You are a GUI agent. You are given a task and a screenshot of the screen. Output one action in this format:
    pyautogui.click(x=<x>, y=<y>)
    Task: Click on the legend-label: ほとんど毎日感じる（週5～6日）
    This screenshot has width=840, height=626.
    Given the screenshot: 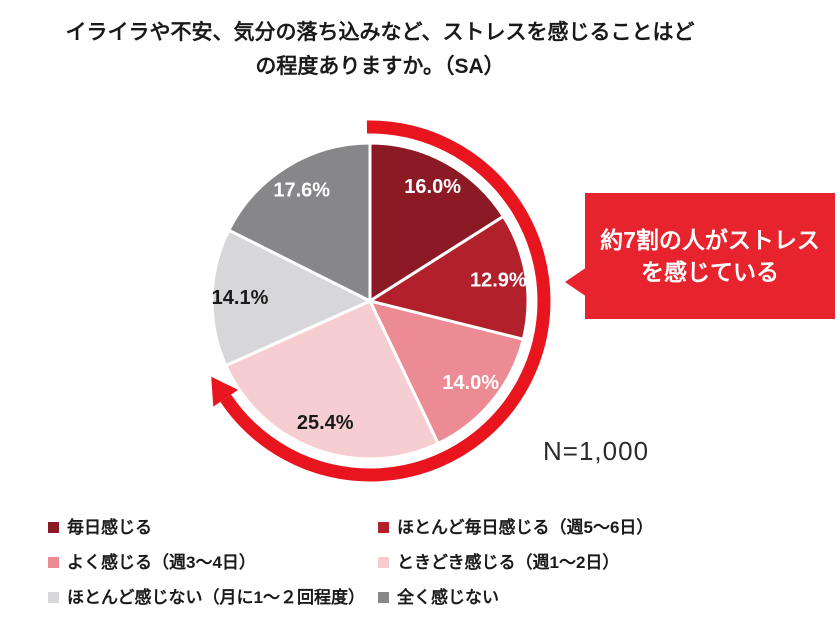 What is the action you would take?
    pyautogui.click(x=525, y=527)
    